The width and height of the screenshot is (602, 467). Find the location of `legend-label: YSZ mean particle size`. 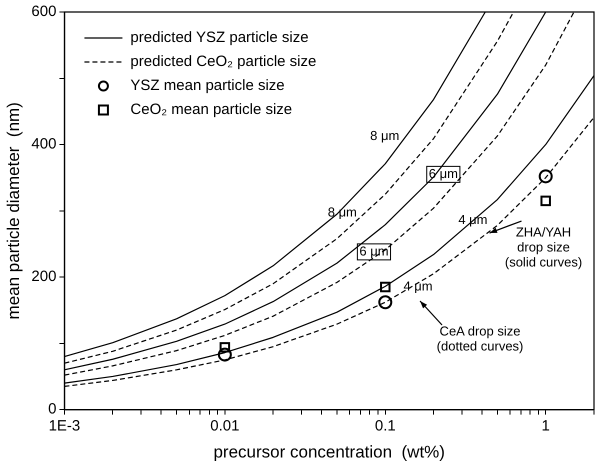

legend-label: YSZ mean particle size is located at coordinates (207, 85).